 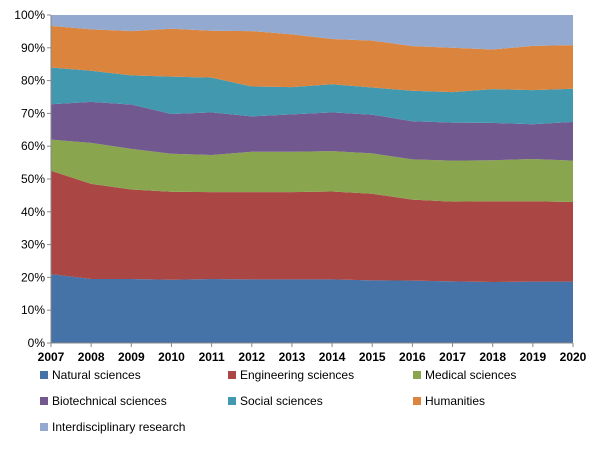 I want to click on x-tick-label: 2020, so click(x=573, y=357).